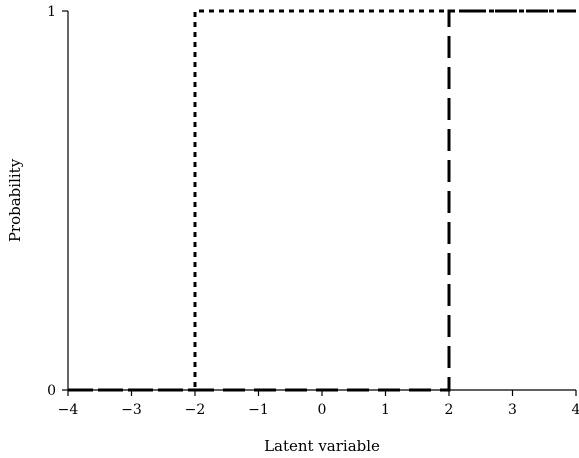  What do you see at coordinates (195, 410) in the screenshot?
I see `x-tick-label: −2` at bounding box center [195, 410].